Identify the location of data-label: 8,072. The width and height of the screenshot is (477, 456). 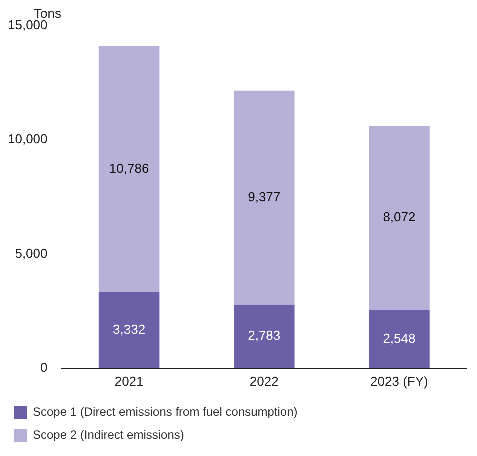
(399, 217).